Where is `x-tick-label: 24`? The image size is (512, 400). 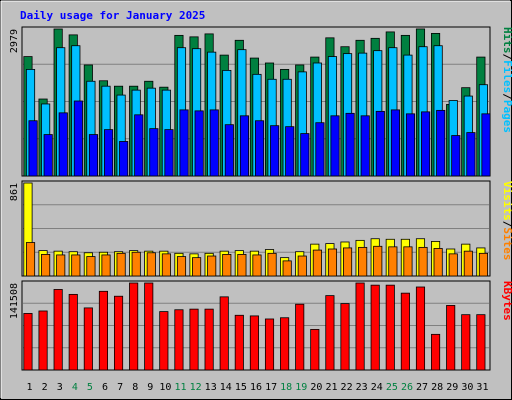 x-tick-label: 24 is located at coordinates (377, 387).